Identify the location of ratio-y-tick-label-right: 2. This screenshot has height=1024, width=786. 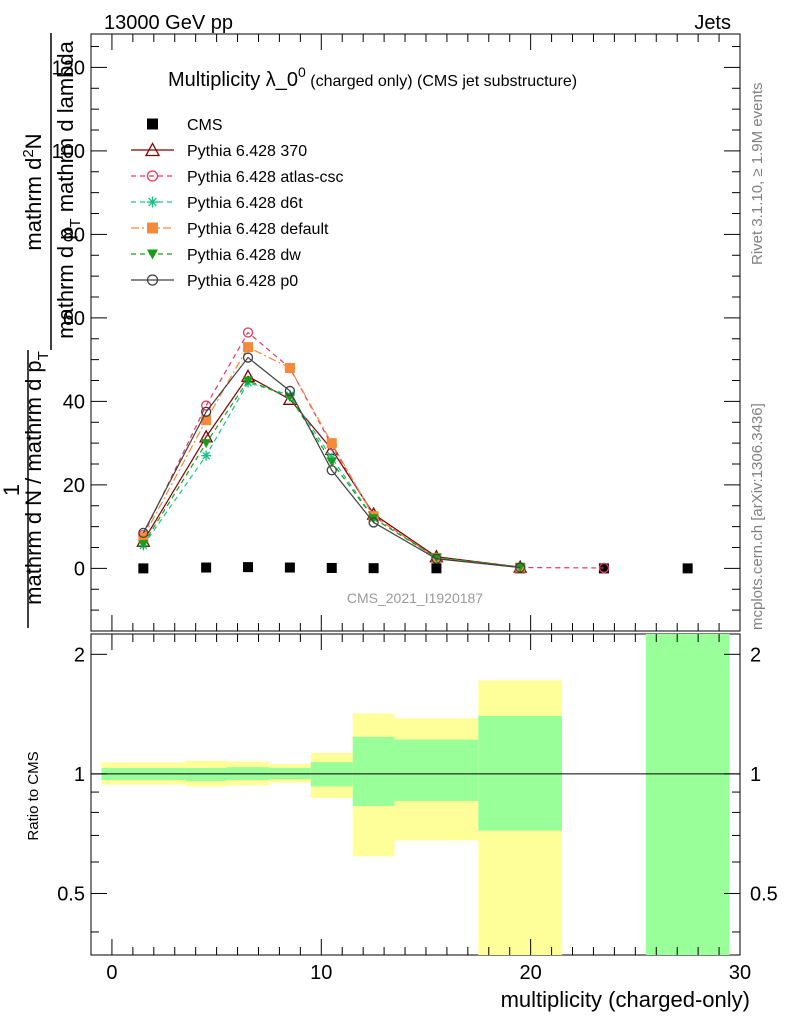
(755, 655).